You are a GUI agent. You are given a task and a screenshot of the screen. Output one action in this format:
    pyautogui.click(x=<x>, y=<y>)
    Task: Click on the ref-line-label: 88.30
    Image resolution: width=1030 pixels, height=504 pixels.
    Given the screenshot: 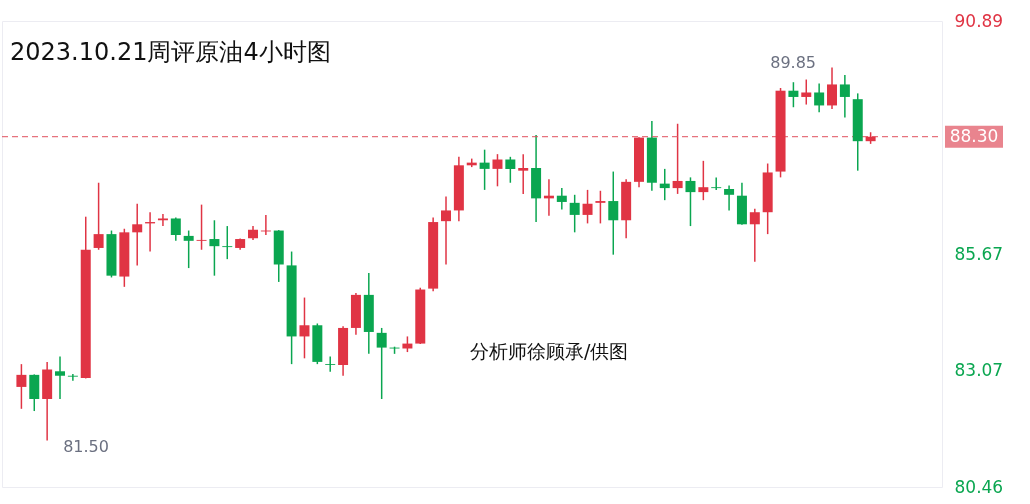 What is the action you would take?
    pyautogui.click(x=974, y=135)
    